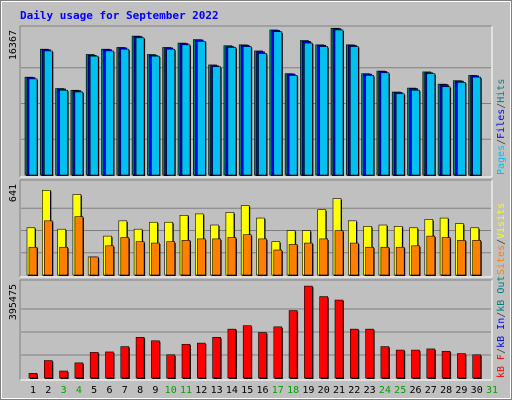 Image resolution: width=512 pixels, height=405 pixels. I want to click on panel-legend: Pages/Files/Hits, so click(501, 127).